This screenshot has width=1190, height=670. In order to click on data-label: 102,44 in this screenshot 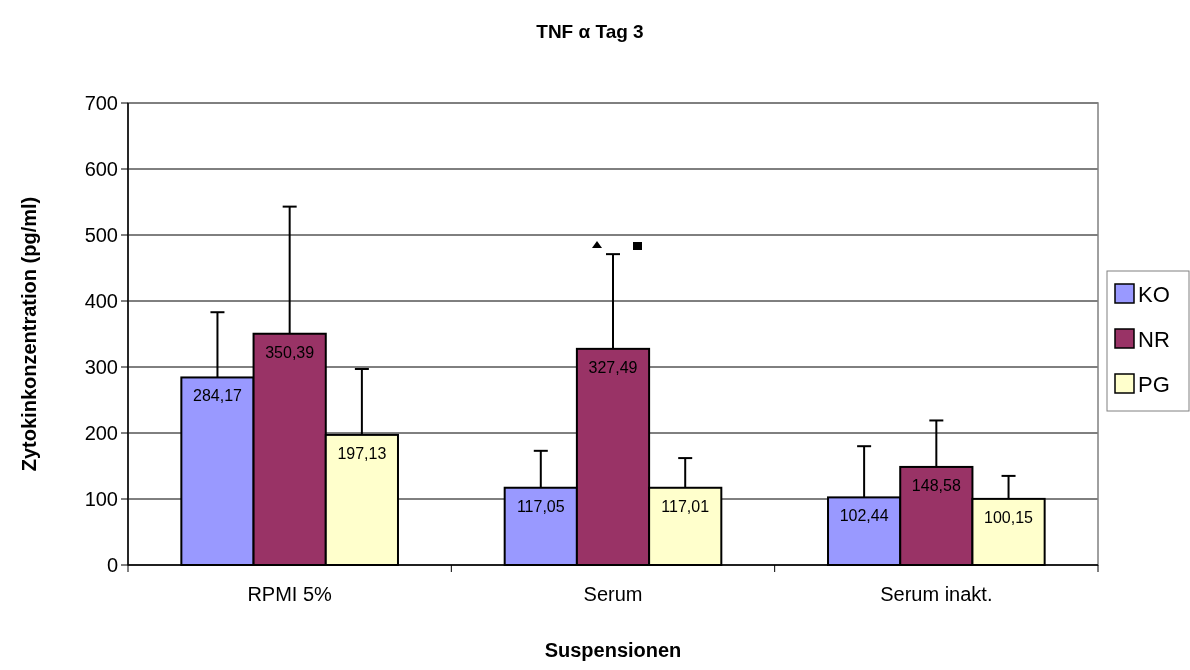, I will do `click(864, 516)`.